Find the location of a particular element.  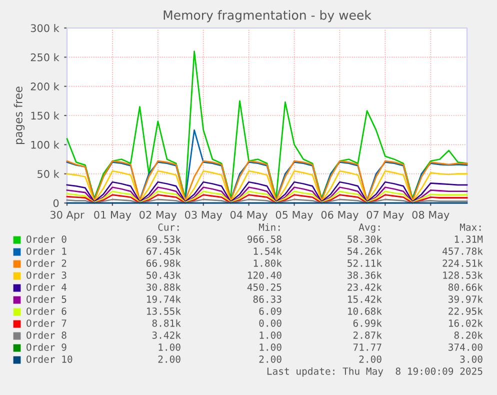

text: 23.42k is located at coordinates (365, 287).